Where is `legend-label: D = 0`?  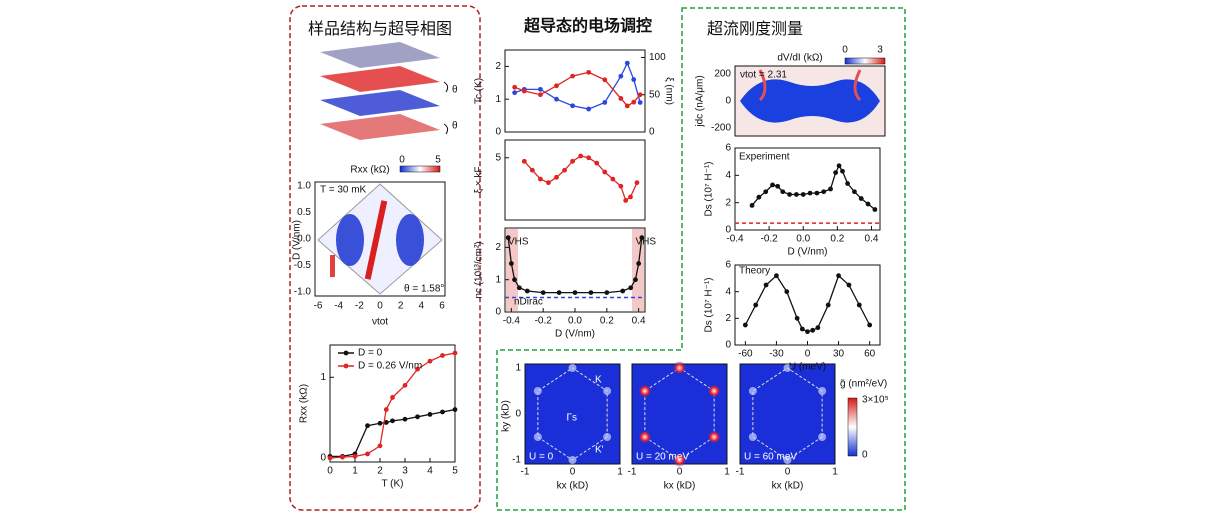 legend-label: D = 0 is located at coordinates (370, 353).